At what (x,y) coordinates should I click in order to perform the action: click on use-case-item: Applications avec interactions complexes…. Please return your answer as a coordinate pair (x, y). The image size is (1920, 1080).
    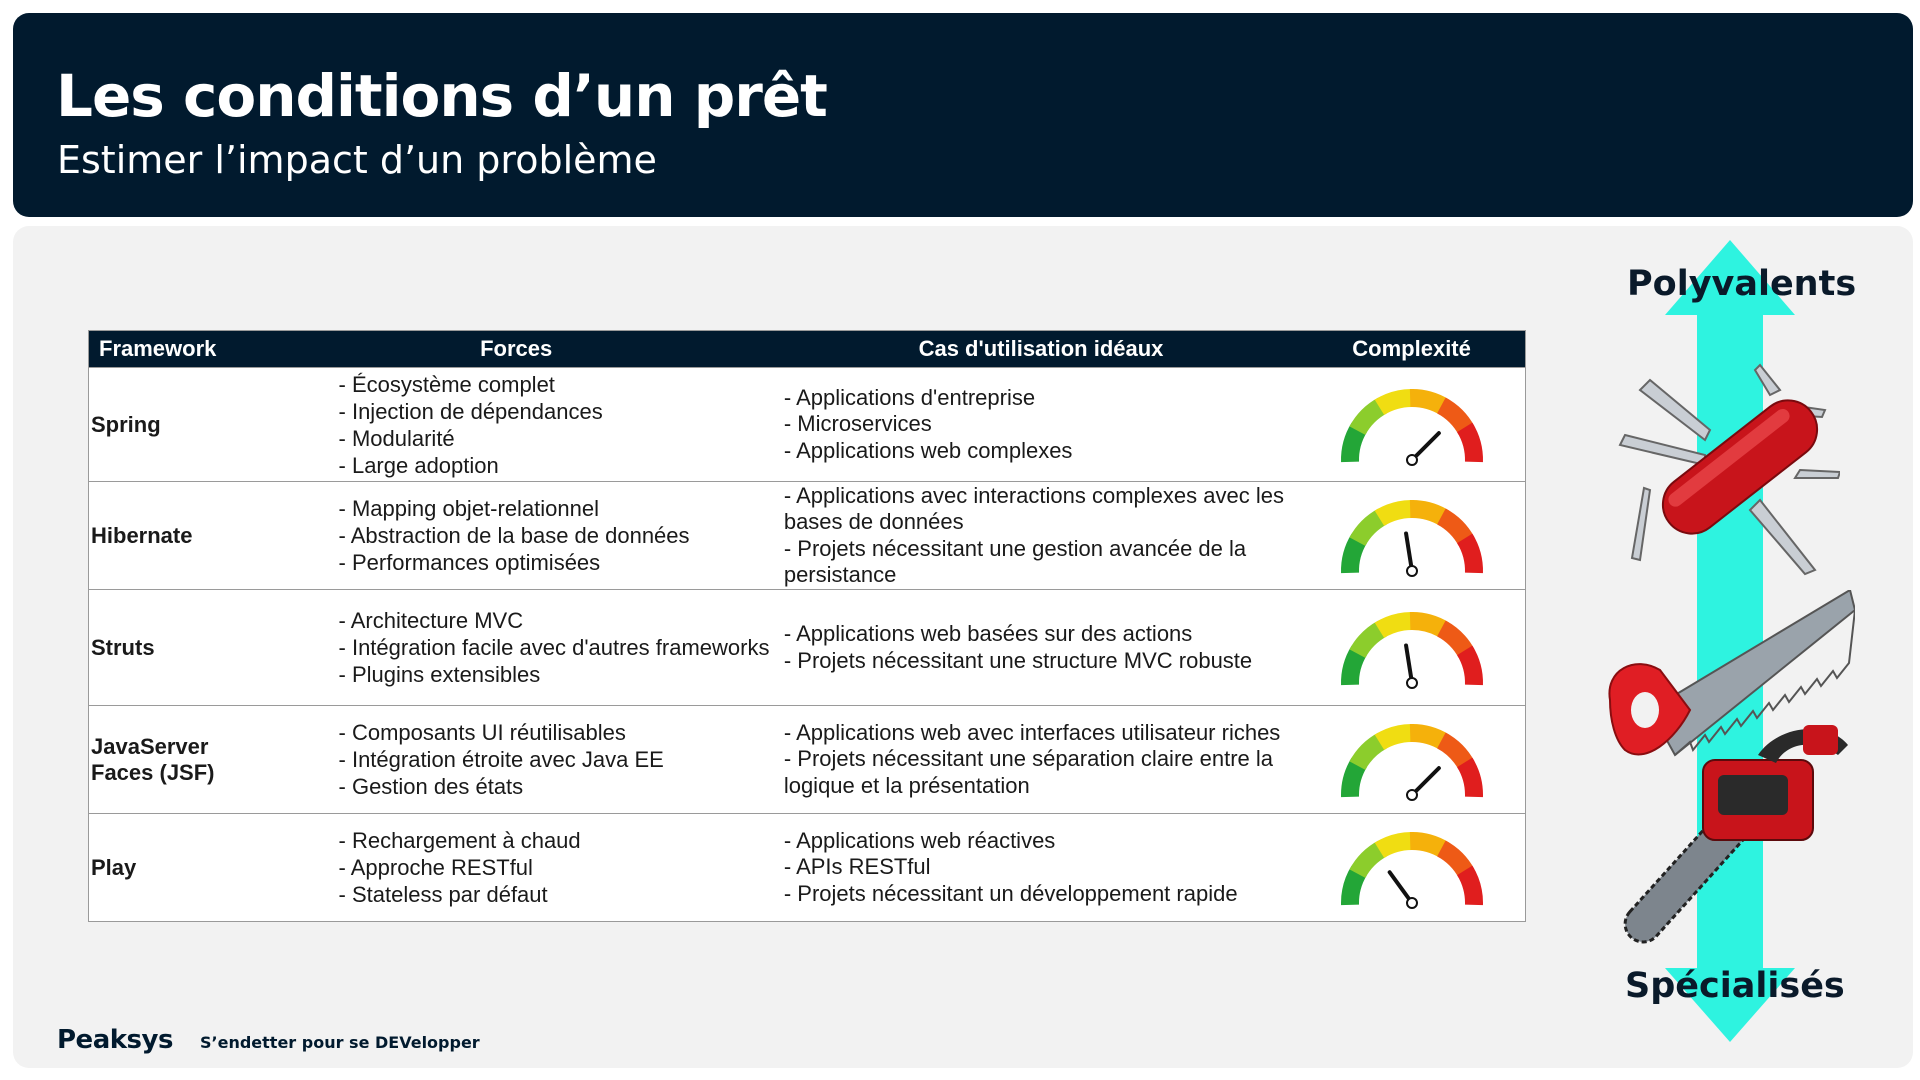
    Looking at the image, I should click on (1041, 509).